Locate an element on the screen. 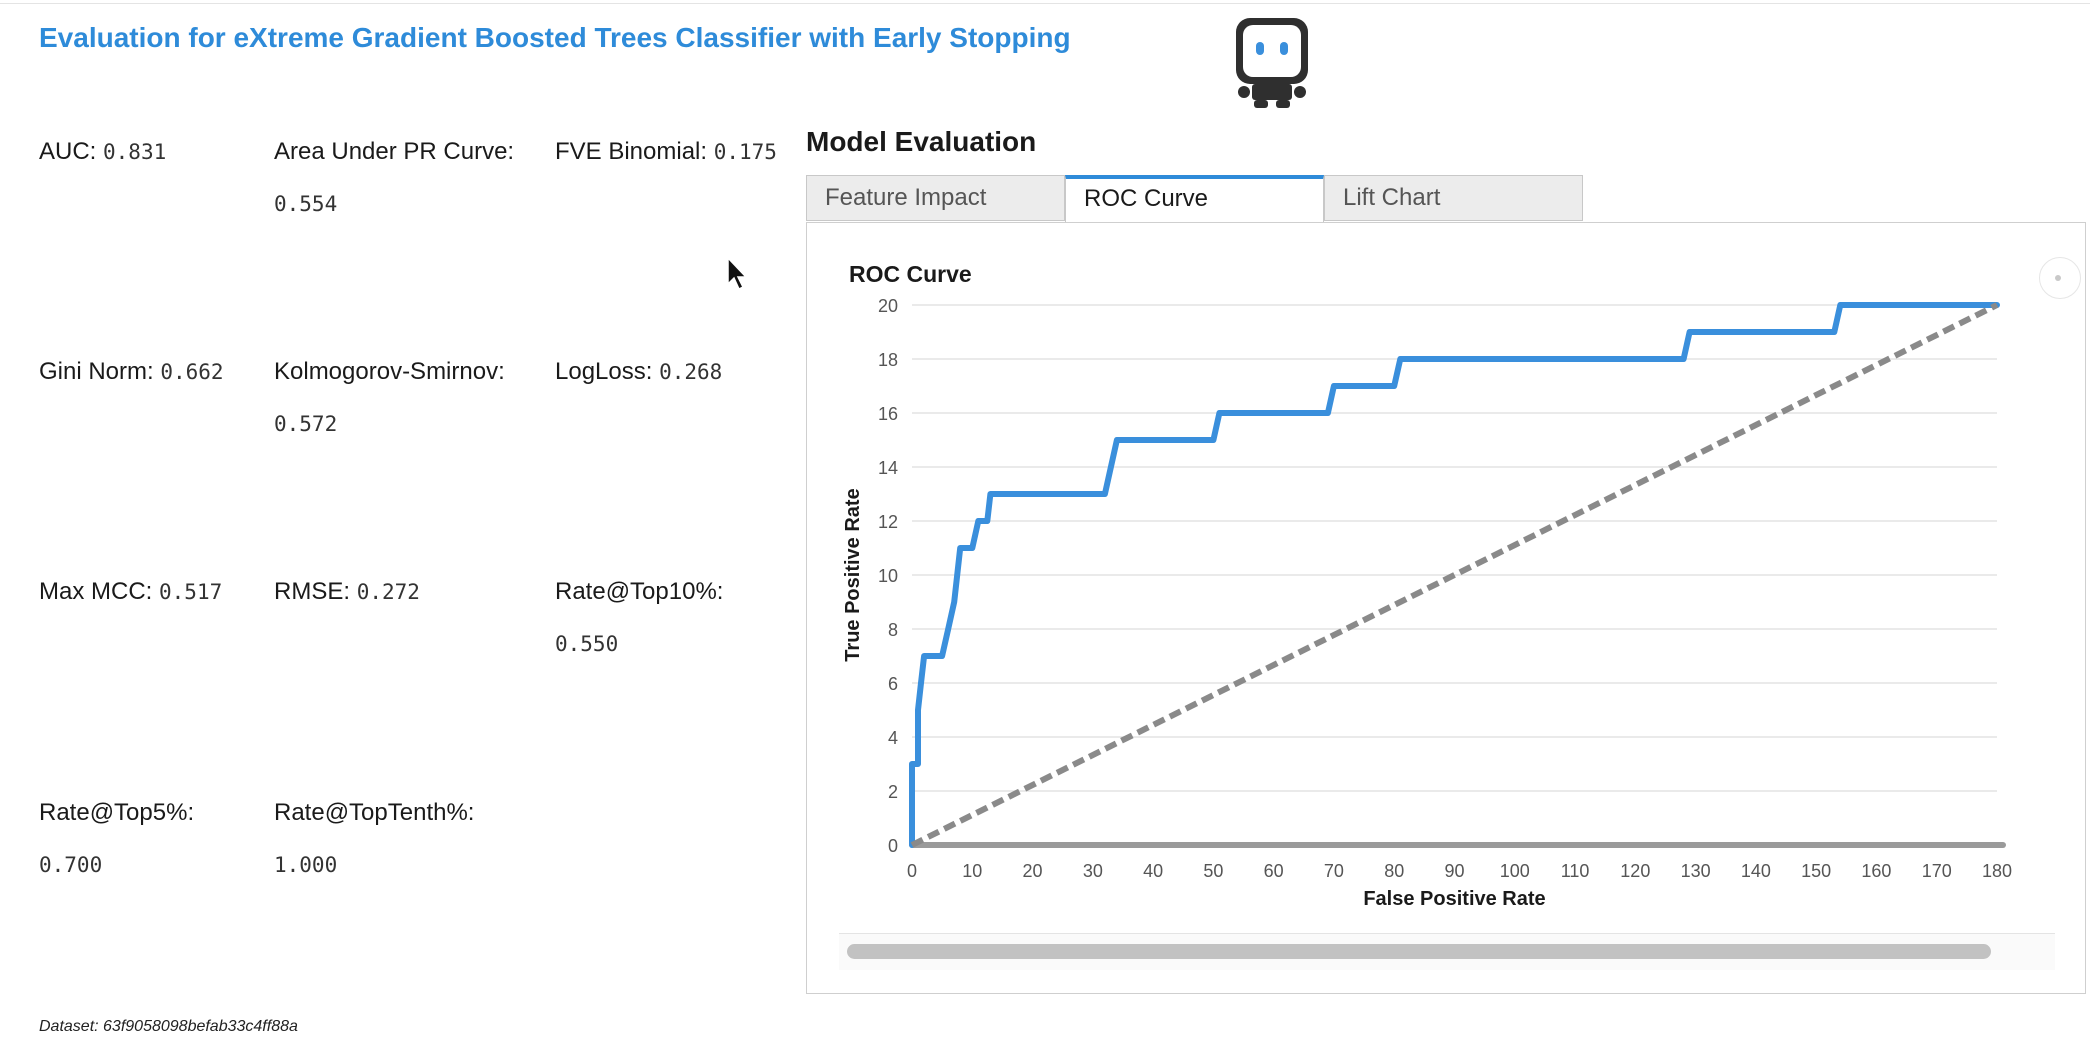 The image size is (2090, 1050). metric-kolmogorov-smirnov: Kolmogorov-Smirnov: 0.572 is located at coordinates (399, 398).